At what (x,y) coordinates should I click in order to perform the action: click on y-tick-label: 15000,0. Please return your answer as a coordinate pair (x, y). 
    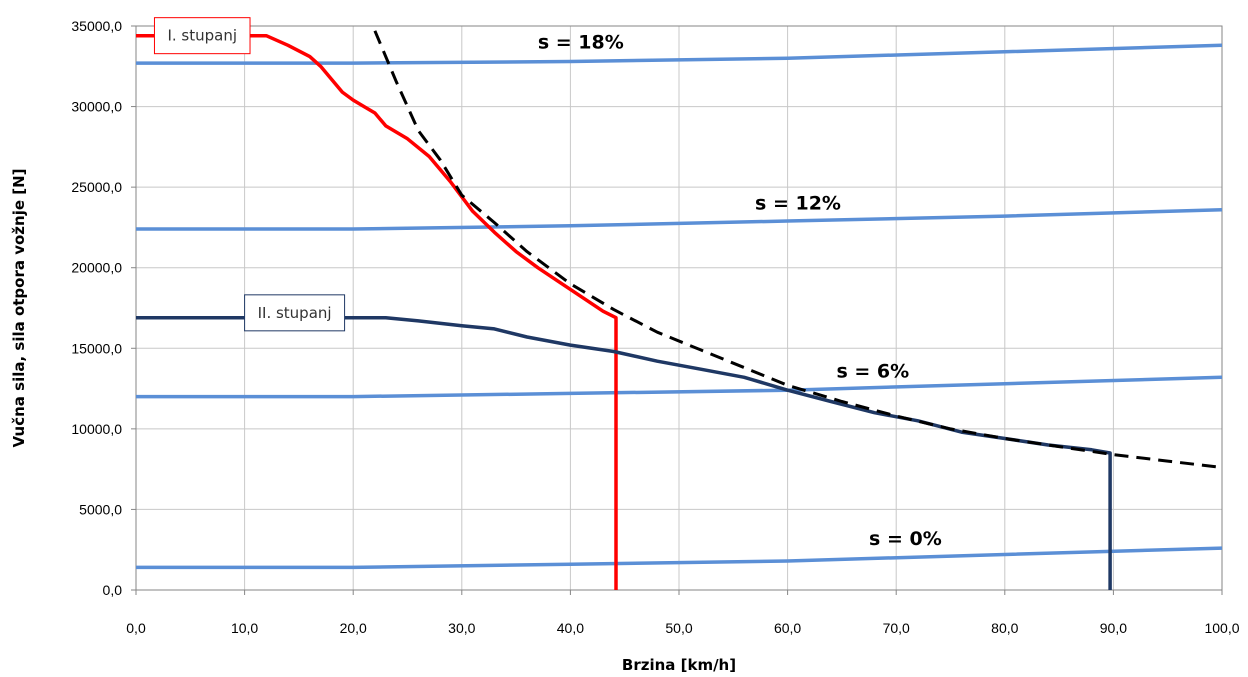
    Looking at the image, I should click on (96, 348).